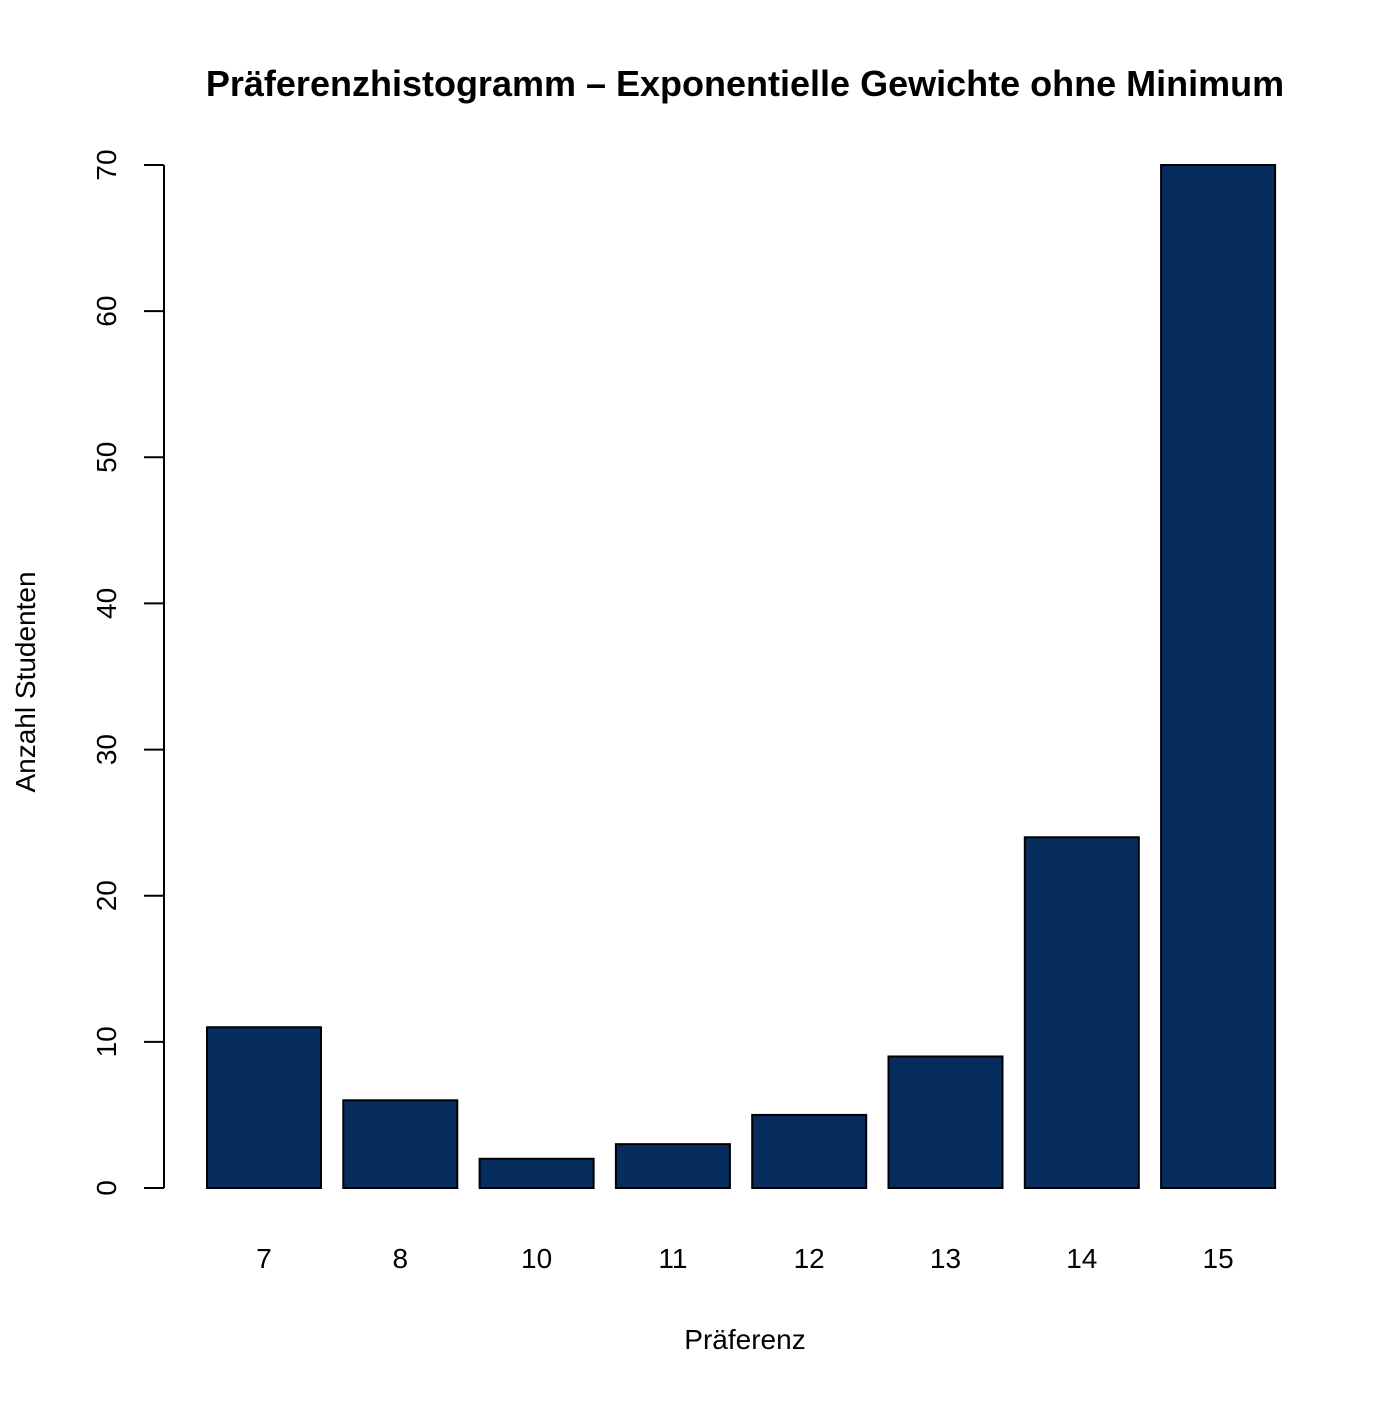 The width and height of the screenshot is (1400, 1405). I want to click on y-axis: 0 10 20 30 40 50 60 70, so click(128, 672).